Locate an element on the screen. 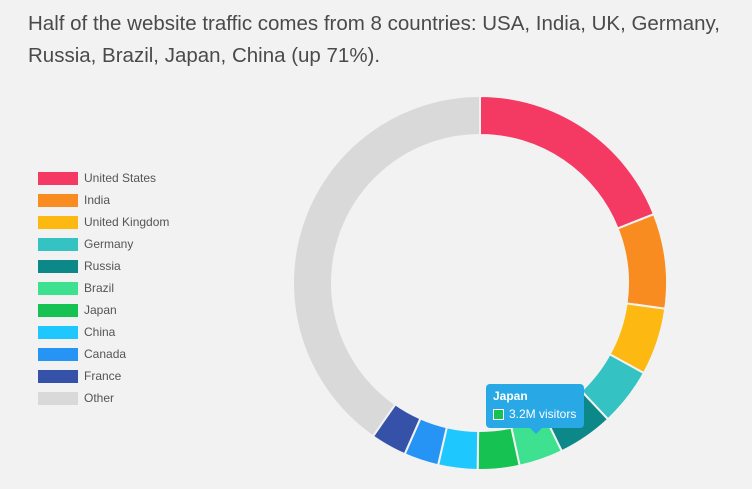 The image size is (752, 489). slice-united-states is located at coordinates (567, 162).